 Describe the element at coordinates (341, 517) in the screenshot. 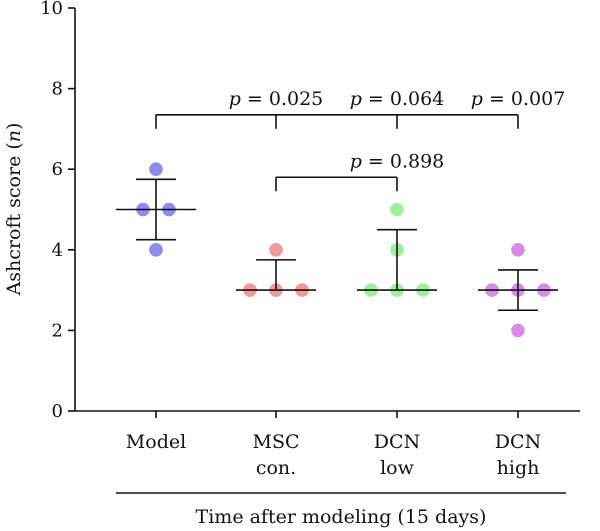

I see `x-axis-label: Time after modeling (15 days)` at that location.